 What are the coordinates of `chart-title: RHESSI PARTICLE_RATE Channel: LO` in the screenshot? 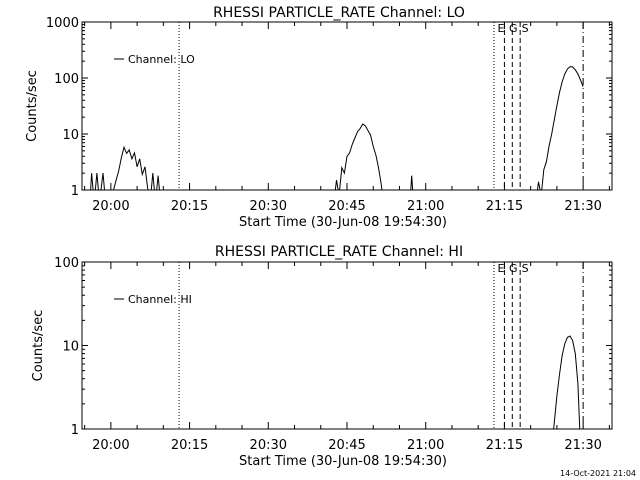 It's located at (339, 13).